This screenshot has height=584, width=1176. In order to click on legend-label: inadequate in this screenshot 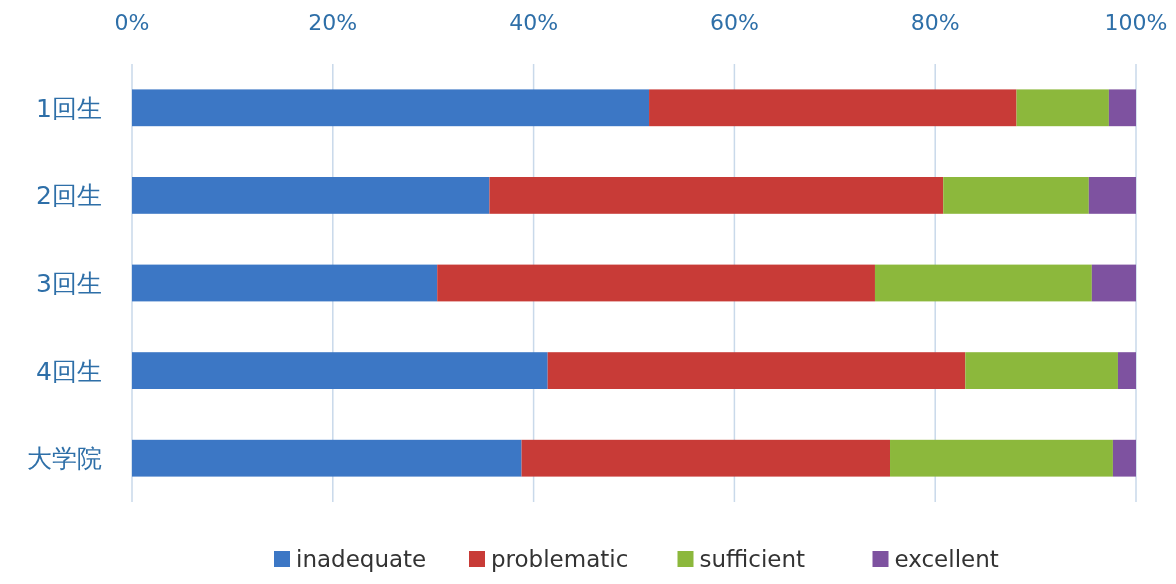, I will do `click(361, 559)`.